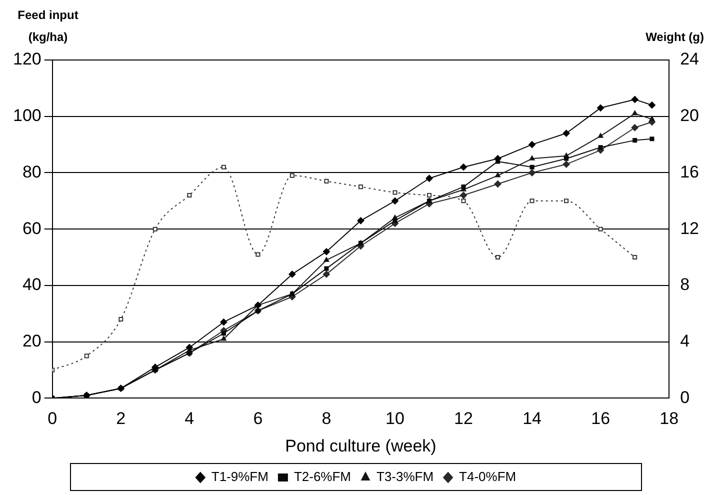 Image resolution: width=712 pixels, height=502 pixels. What do you see at coordinates (487, 476) in the screenshot?
I see `legend-label: T4-0%FM` at bounding box center [487, 476].